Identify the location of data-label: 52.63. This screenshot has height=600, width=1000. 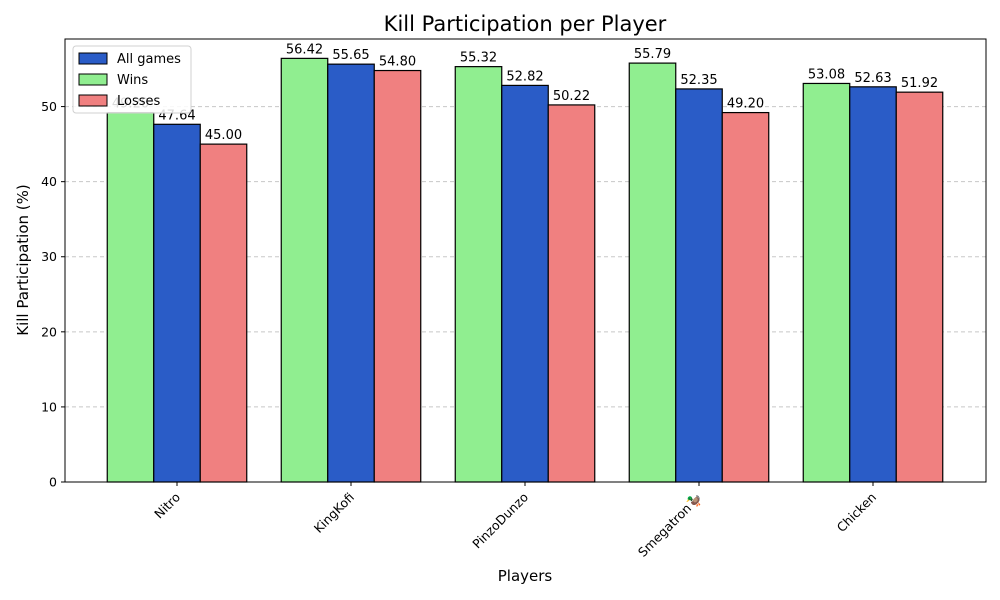
(872, 78).